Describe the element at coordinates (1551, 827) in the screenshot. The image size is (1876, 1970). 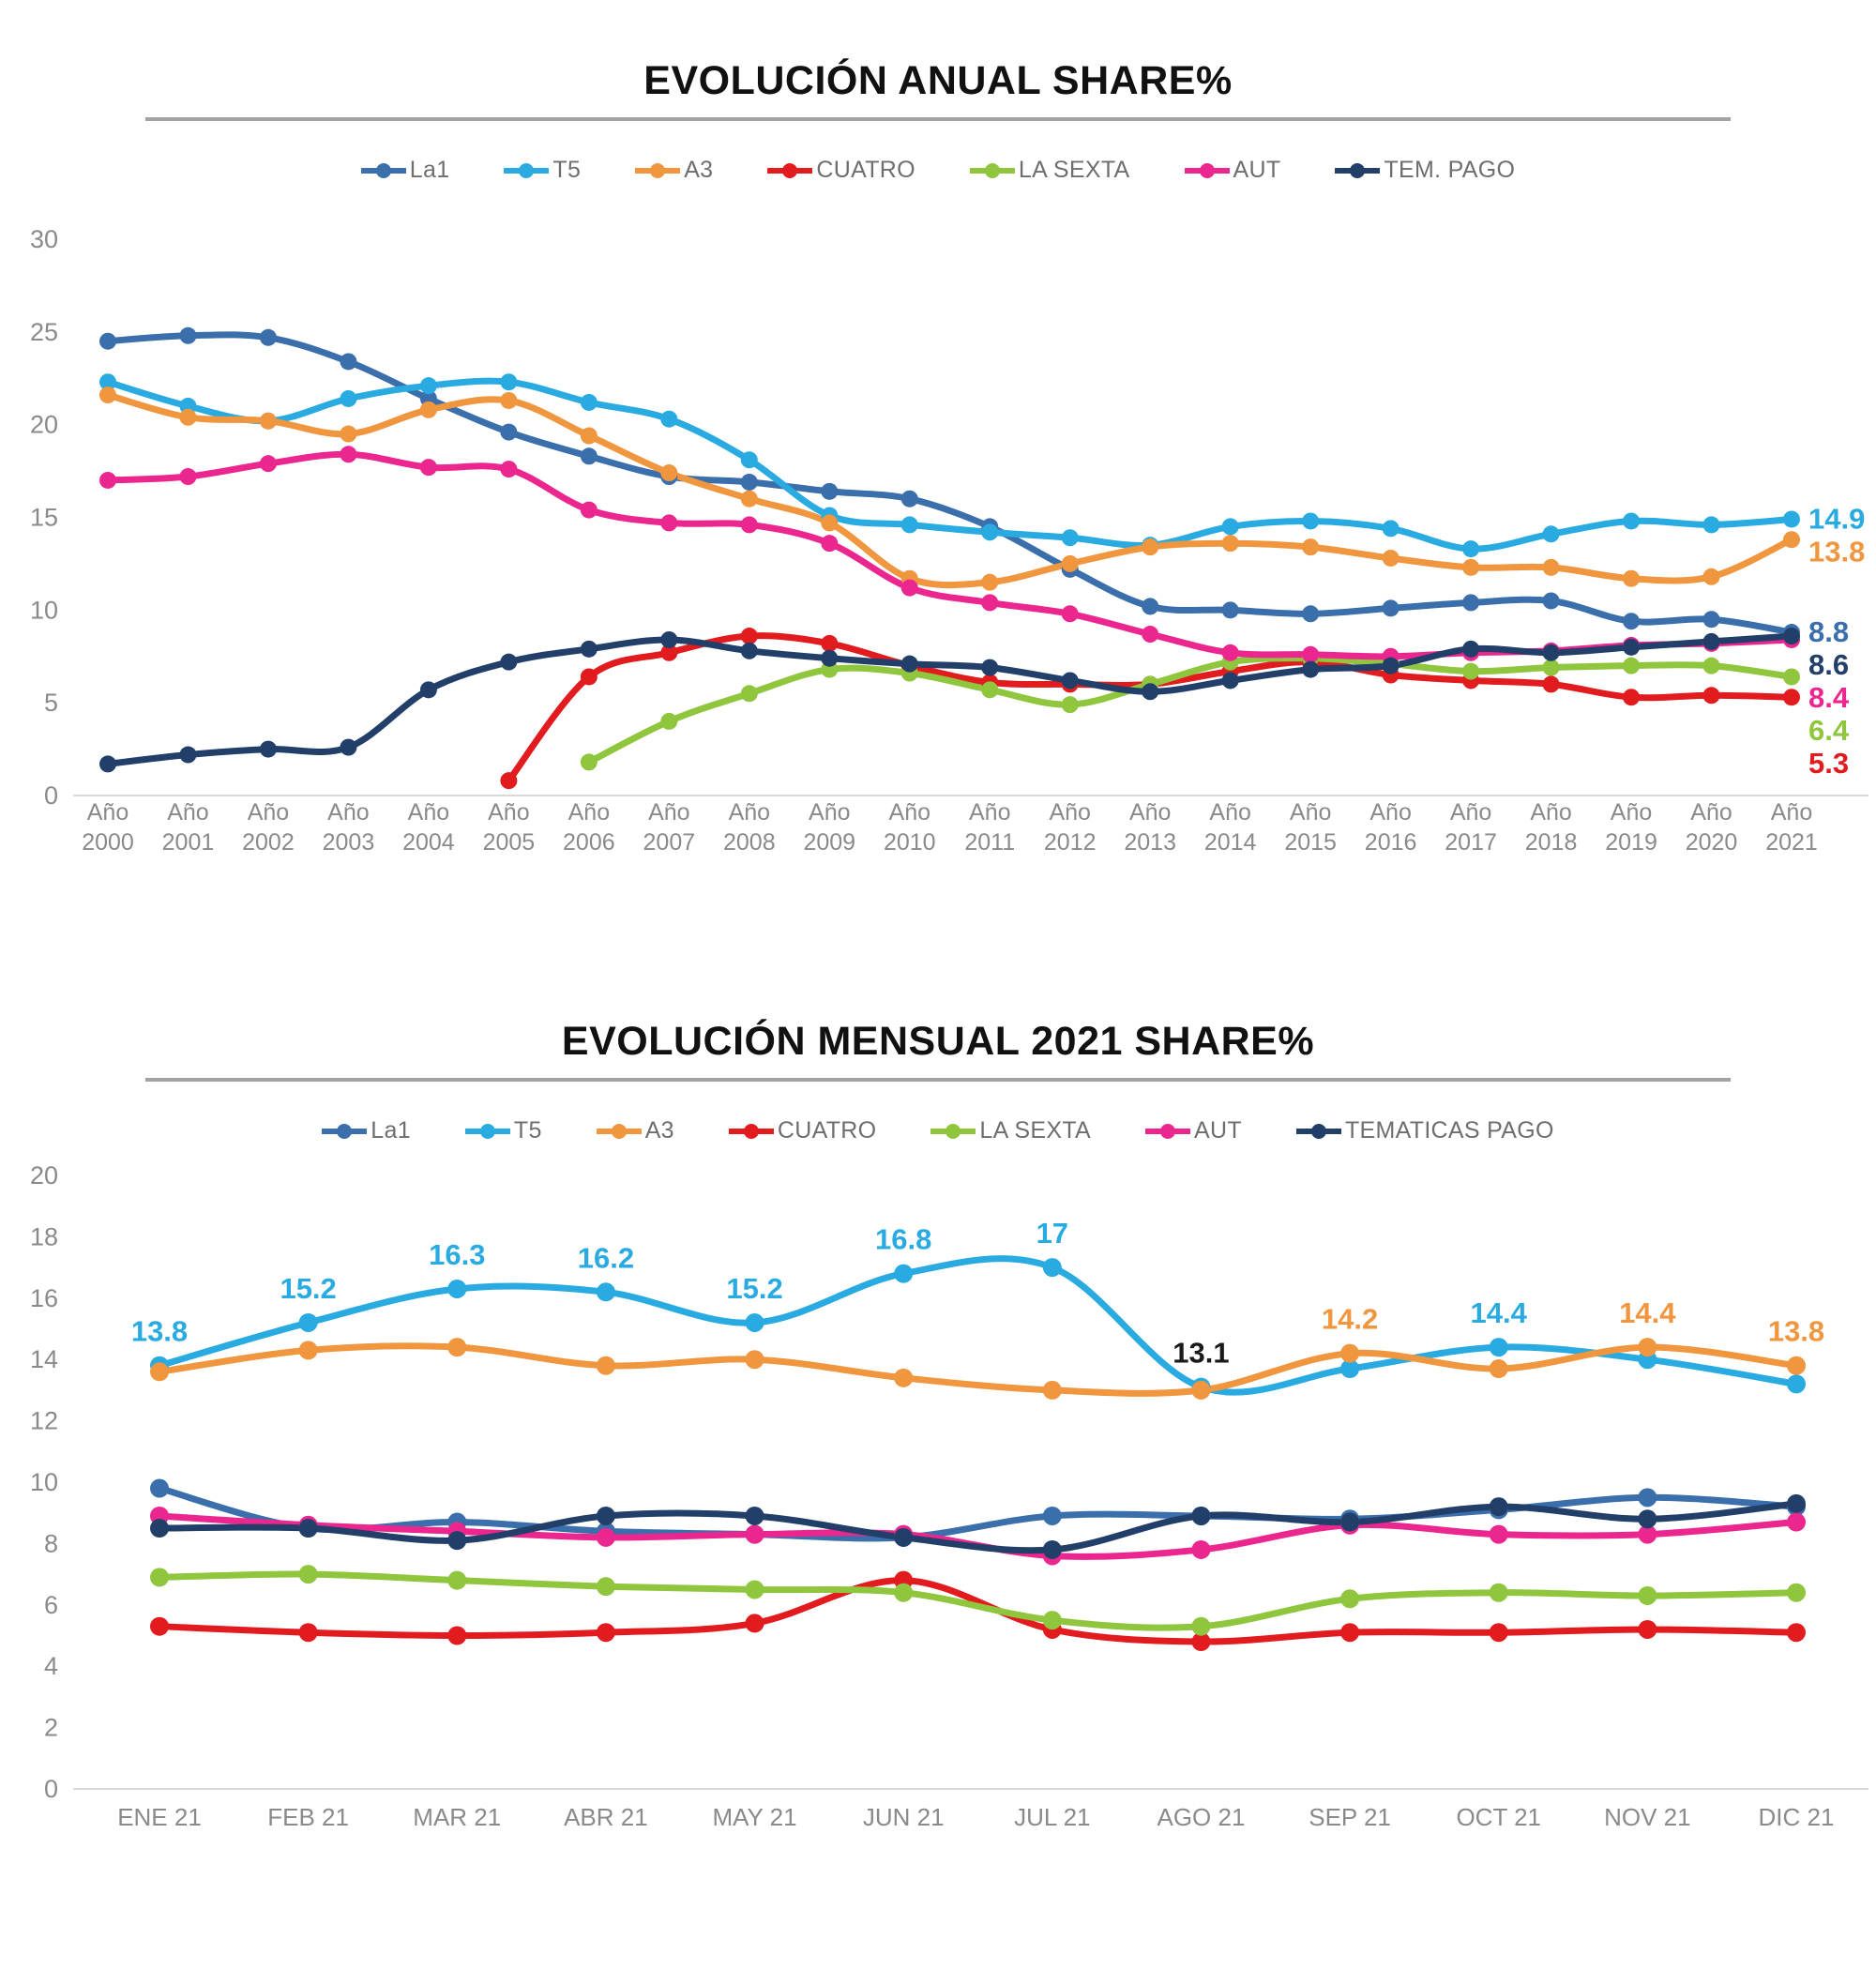
I see `x-axis-tick-label: Año 2018` at that location.